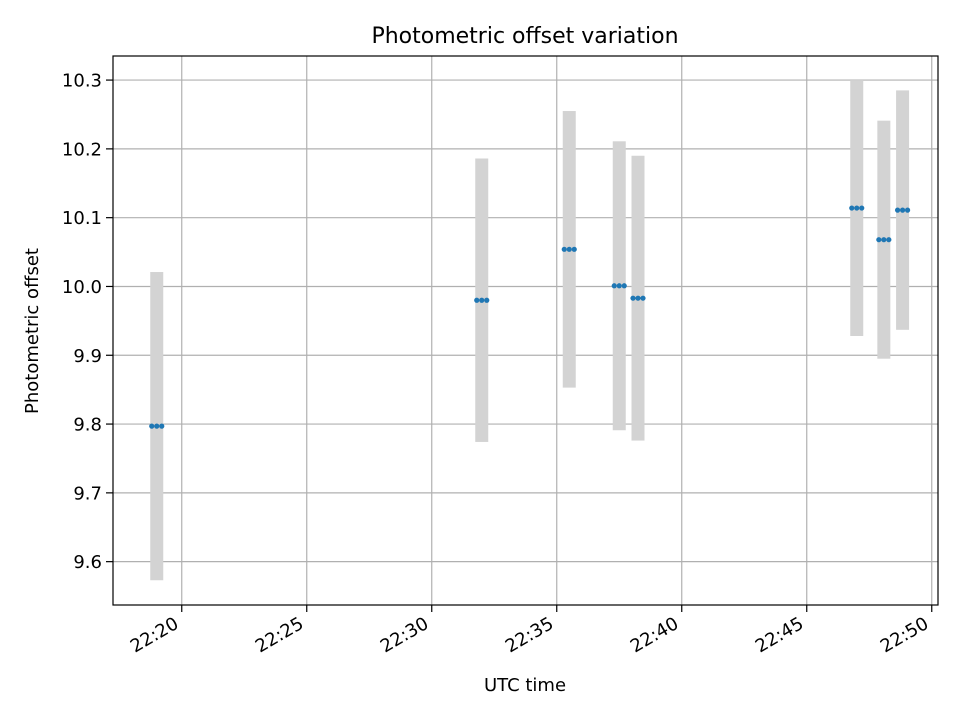 Image resolution: width=960 pixels, height=720 pixels. Describe the element at coordinates (82, 81) in the screenshot. I see `y-tick-label: 10.3` at that location.